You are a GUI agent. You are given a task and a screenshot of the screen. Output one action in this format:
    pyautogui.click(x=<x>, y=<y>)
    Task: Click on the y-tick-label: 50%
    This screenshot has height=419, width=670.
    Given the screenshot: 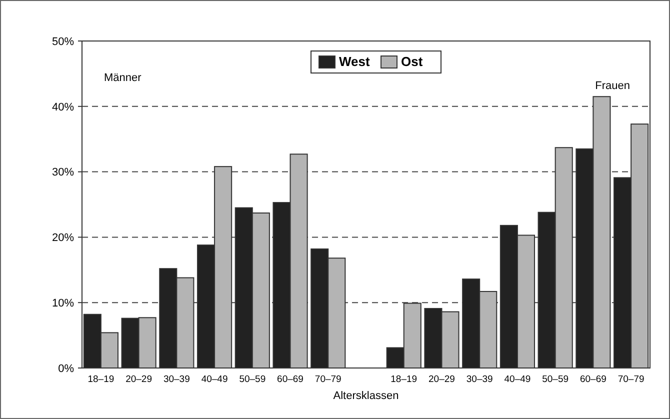 What is the action you would take?
    pyautogui.click(x=63, y=42)
    